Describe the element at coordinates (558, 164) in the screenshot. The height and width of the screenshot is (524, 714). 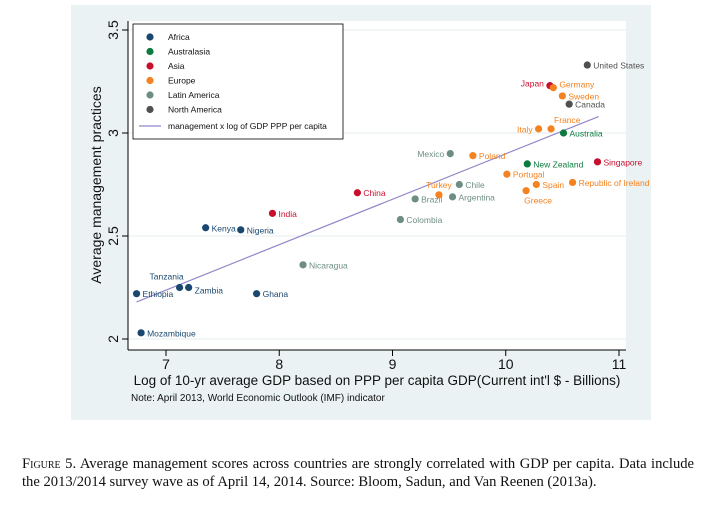
I see `point-label: New Zealand` at that location.